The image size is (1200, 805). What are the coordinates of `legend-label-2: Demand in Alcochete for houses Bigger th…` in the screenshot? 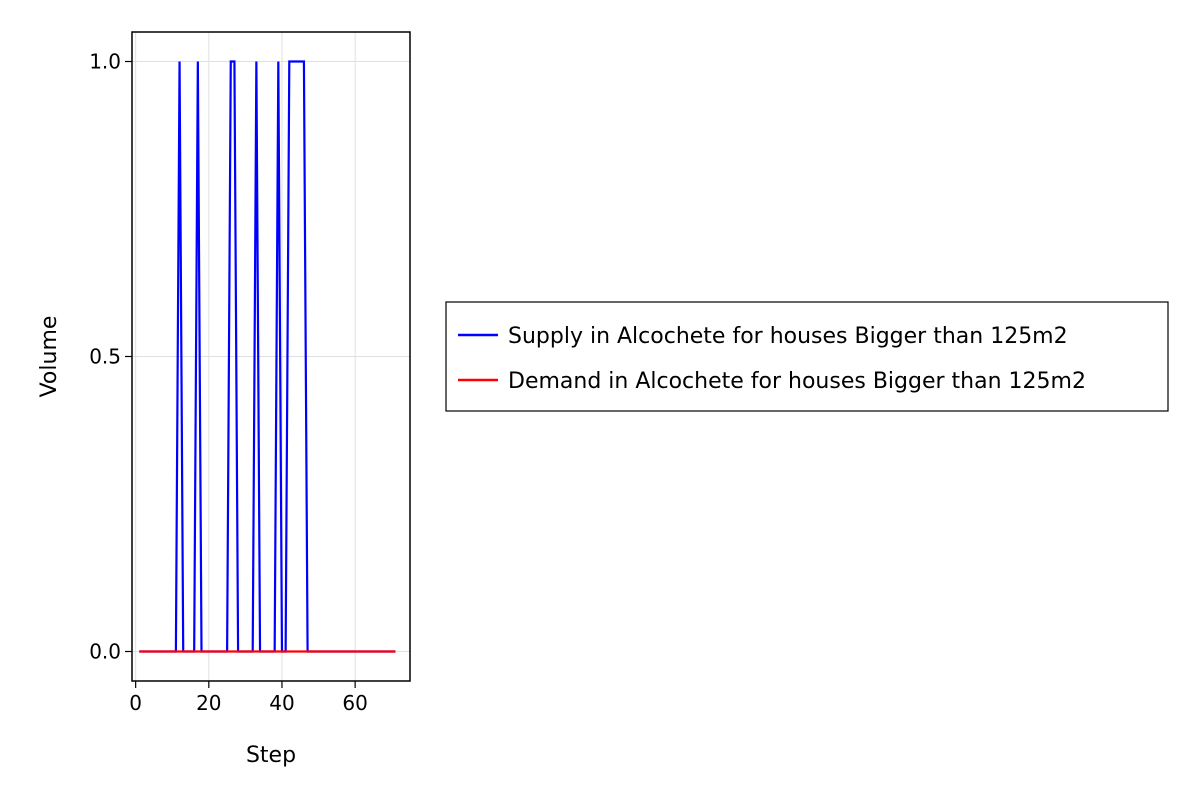 It's located at (797, 381).